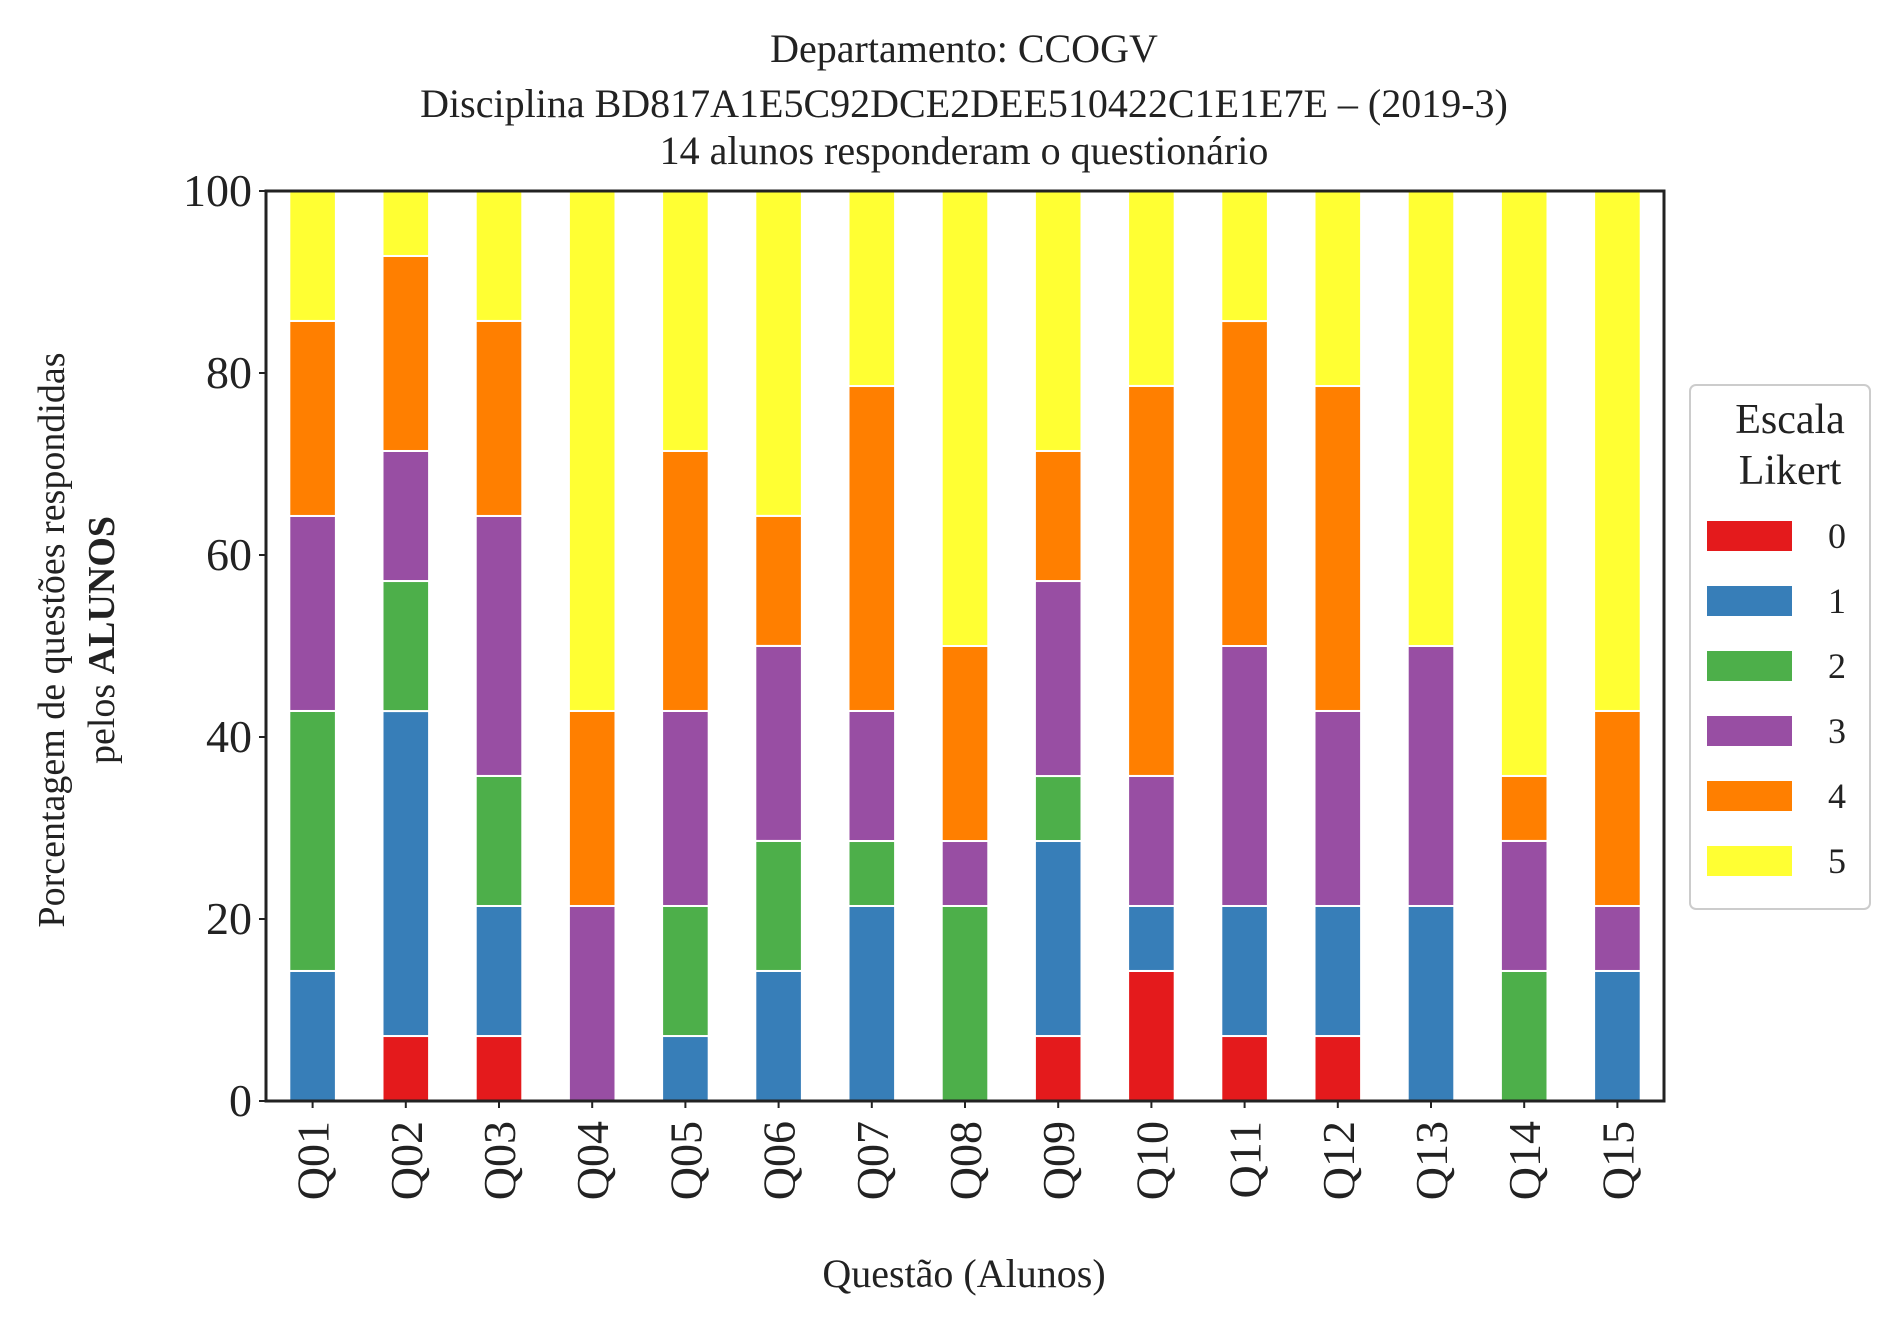 The image size is (1892, 1323). What do you see at coordinates (964, 150) in the screenshot?
I see `chart-title-line-3: 14 alunos responderam o questionário` at bounding box center [964, 150].